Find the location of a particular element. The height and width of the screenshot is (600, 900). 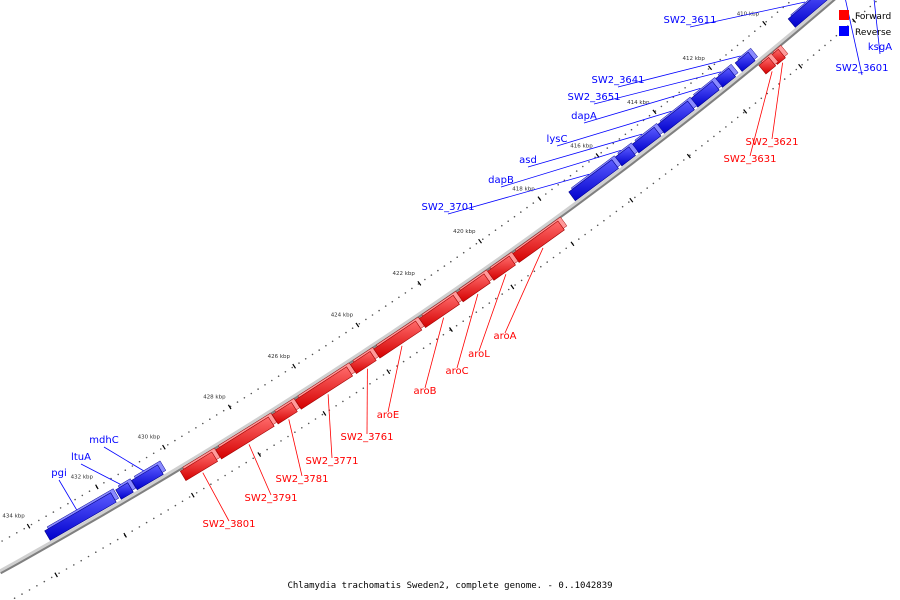

legend-swatch-forward is located at coordinates (844, 15).